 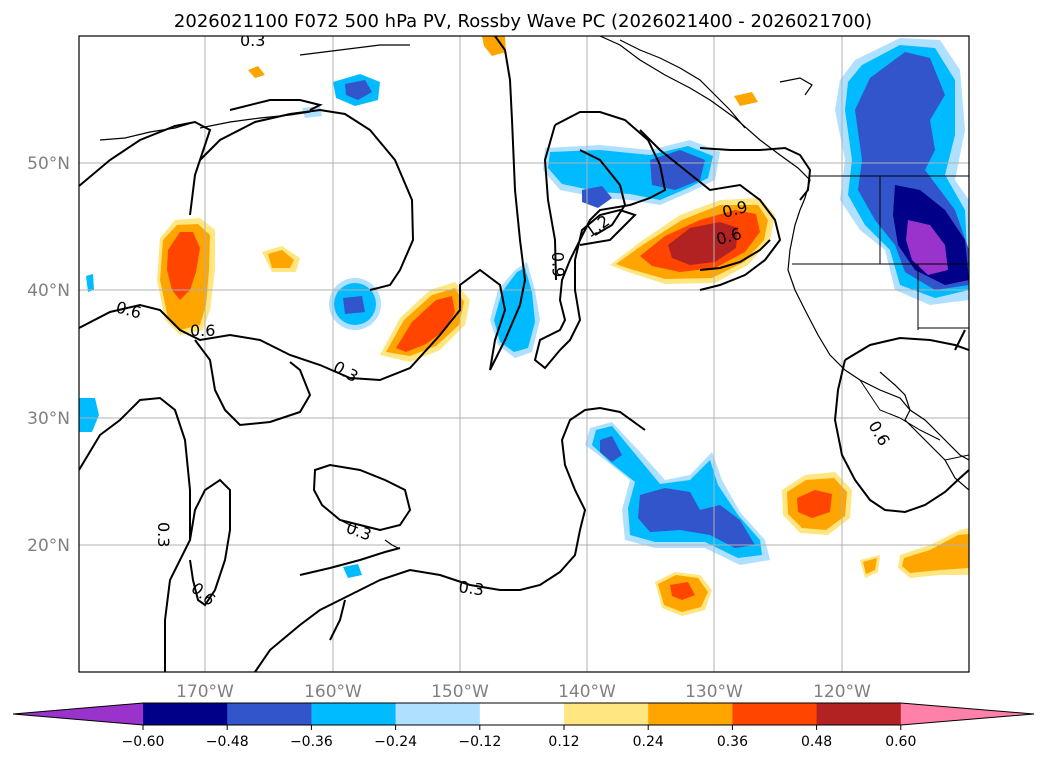 I want to click on lat-label-40n: 40°N, so click(x=48, y=291).